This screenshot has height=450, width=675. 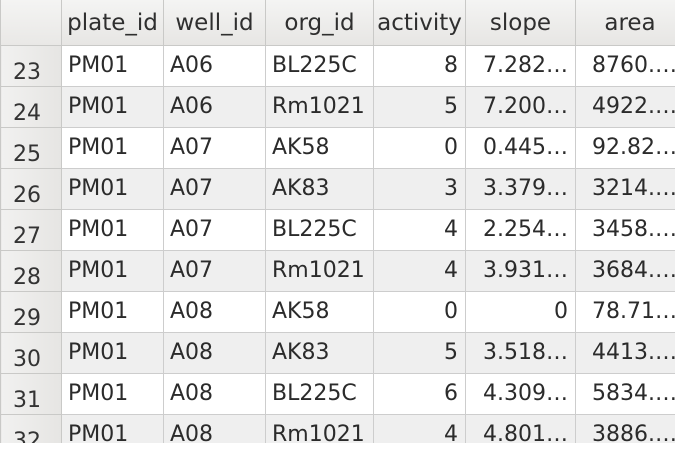 What do you see at coordinates (319, 23) in the screenshot?
I see `column-header-org-id: org_id` at bounding box center [319, 23].